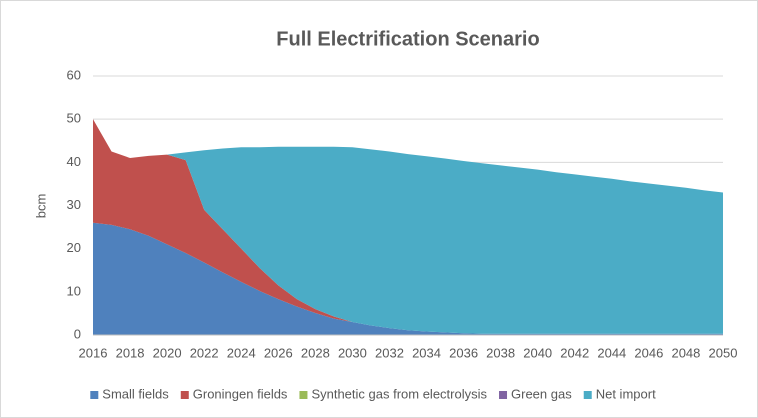 The height and width of the screenshot is (418, 758). What do you see at coordinates (240, 393) in the screenshot?
I see `legend-label: Groningen fields` at bounding box center [240, 393].